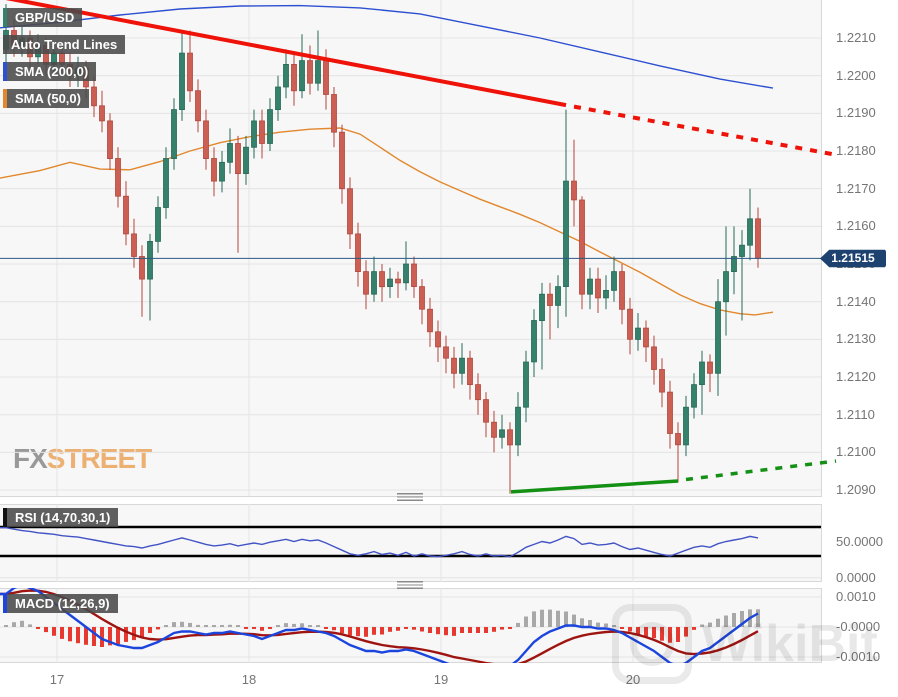 The image size is (898, 697). I want to click on macd-pane, so click(411, 625).